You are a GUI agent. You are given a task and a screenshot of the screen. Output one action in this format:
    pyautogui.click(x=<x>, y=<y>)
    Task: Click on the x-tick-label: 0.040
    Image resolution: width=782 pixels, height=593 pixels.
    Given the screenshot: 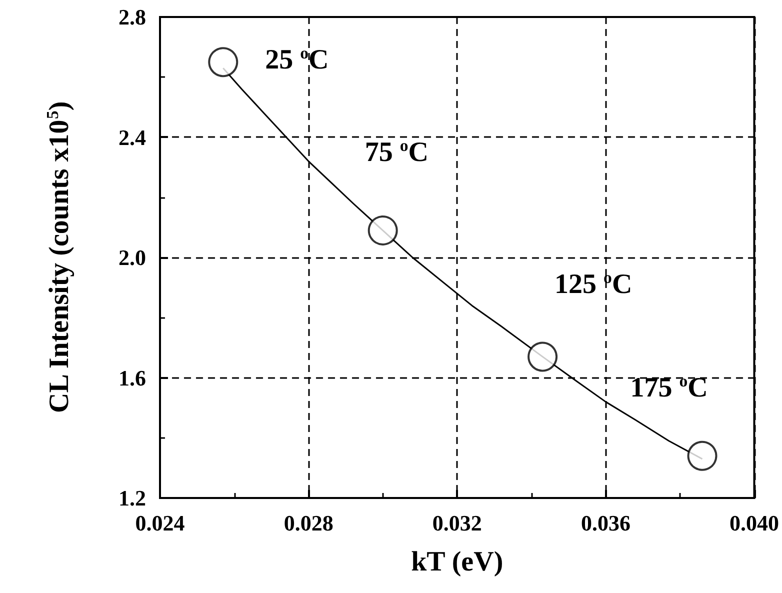 What is the action you would take?
    pyautogui.click(x=754, y=523)
    